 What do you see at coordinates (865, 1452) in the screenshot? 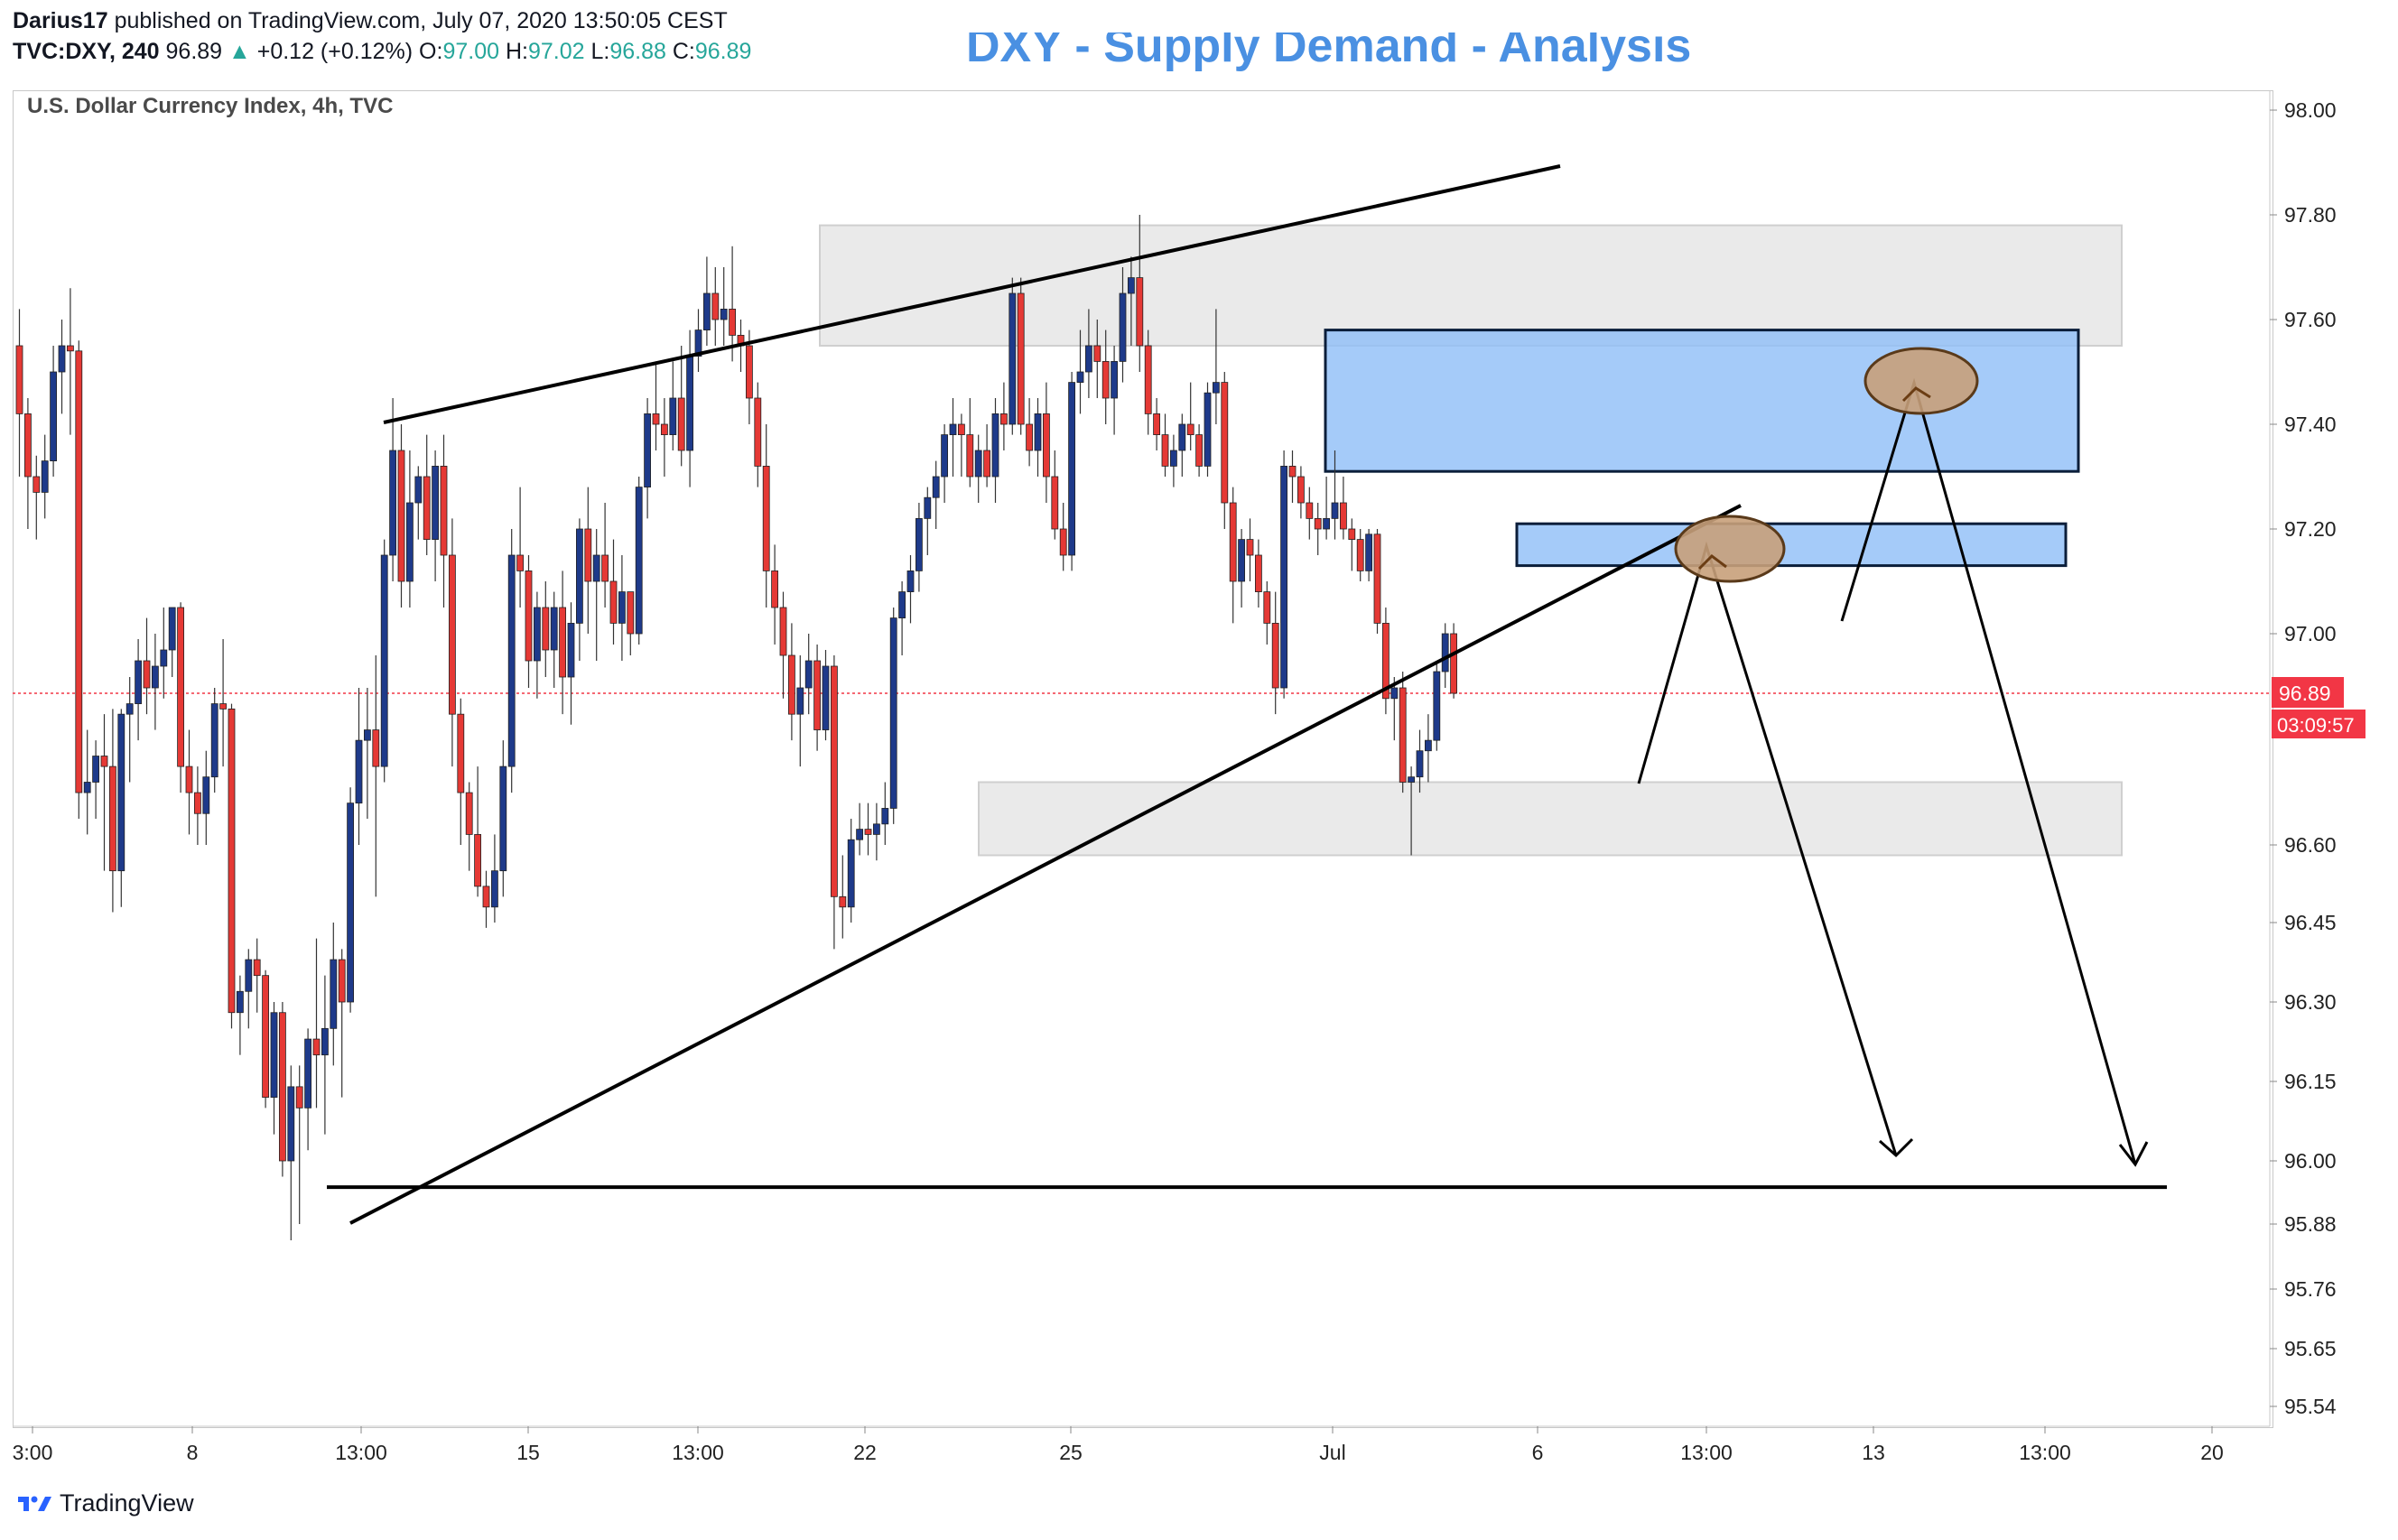
I see `x-tick-label: 22` at bounding box center [865, 1452].